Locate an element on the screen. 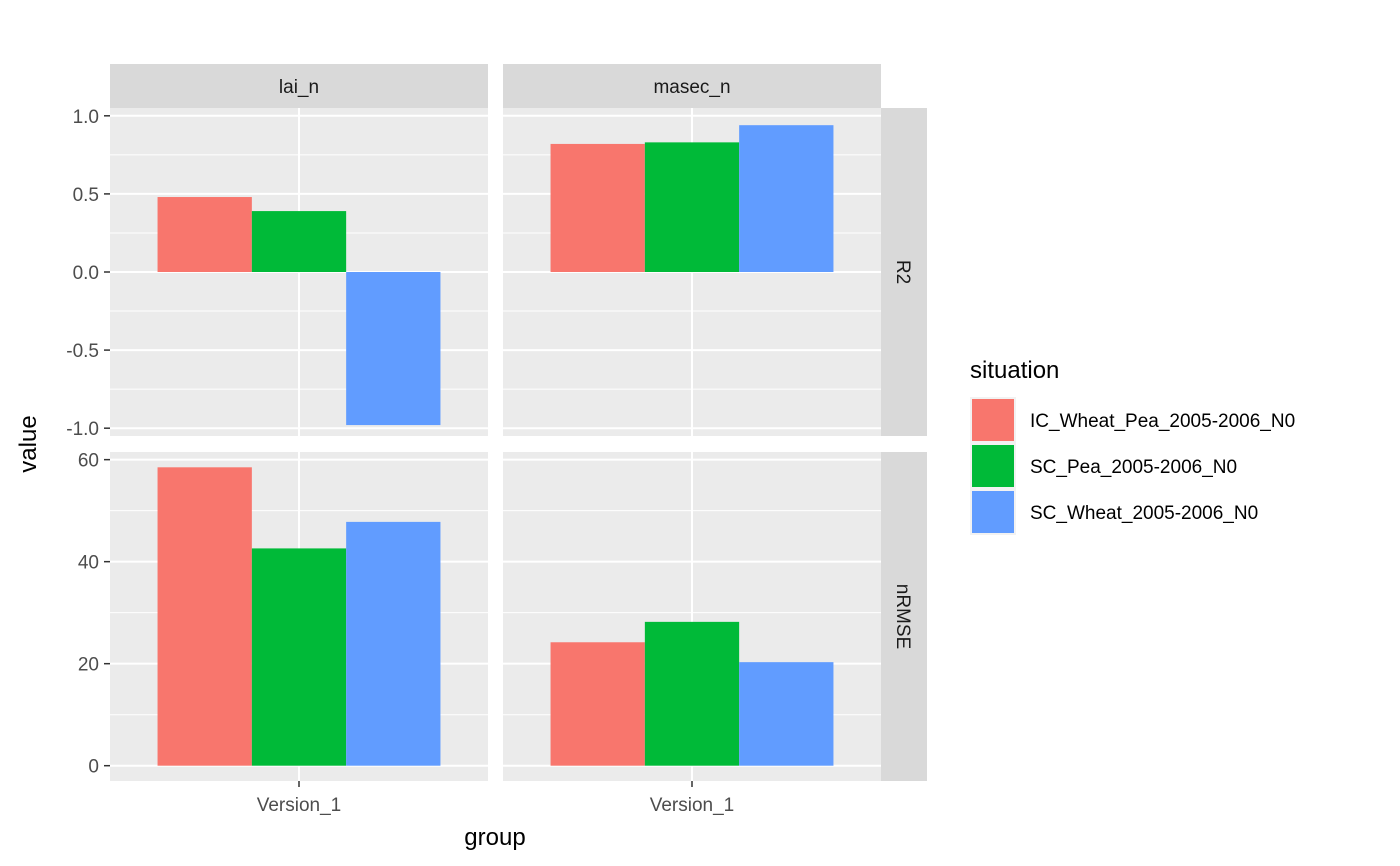 This screenshot has height=866, width=1400. legend-label: SC_Wheat_2005-2006_N0 is located at coordinates (1144, 513).